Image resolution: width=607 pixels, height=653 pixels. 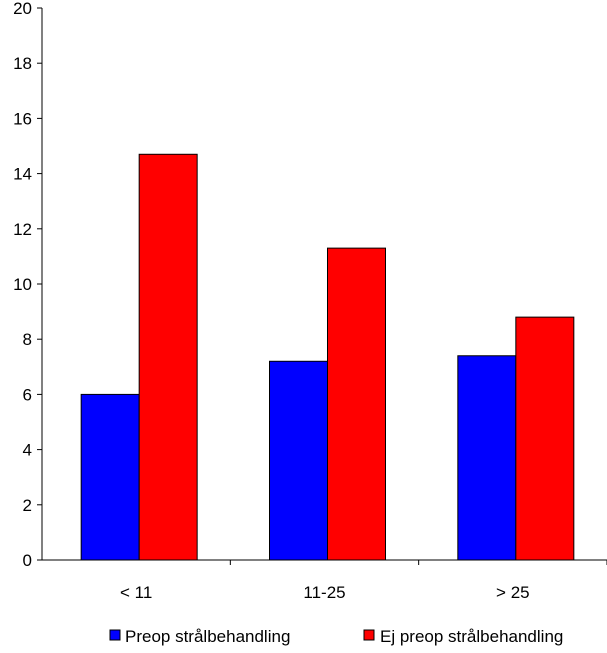 What do you see at coordinates (27, 560) in the screenshot?
I see `y-tick-label: 0` at bounding box center [27, 560].